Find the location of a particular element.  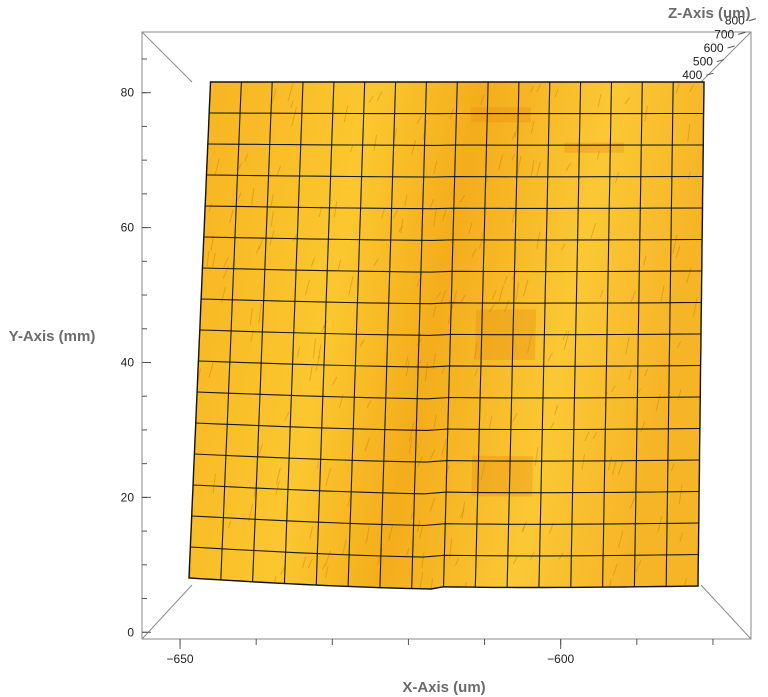

x-axis-title: X-Axis (um) is located at coordinates (443, 687).